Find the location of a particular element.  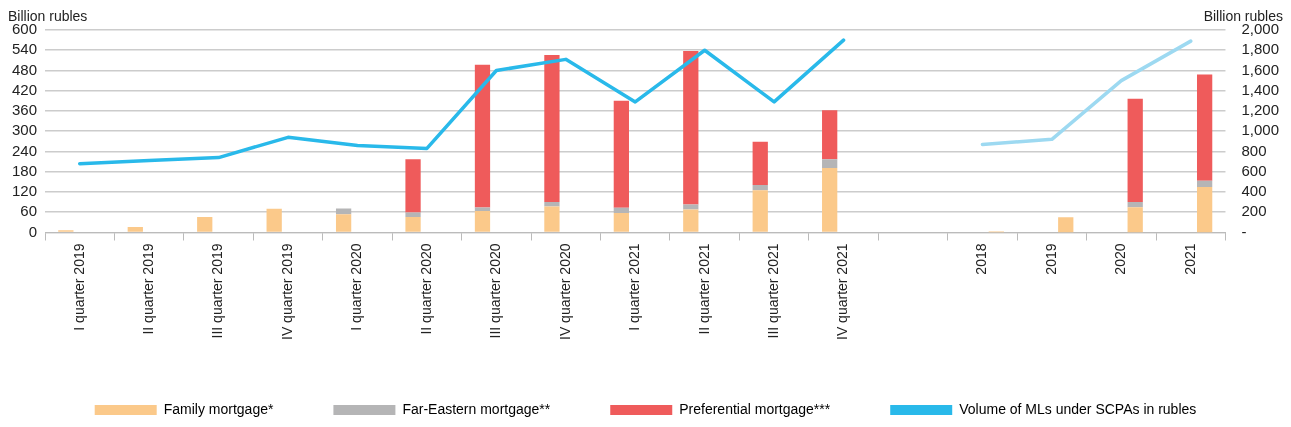

x-tick-label: II quarter 2021 is located at coordinates (703, 289).